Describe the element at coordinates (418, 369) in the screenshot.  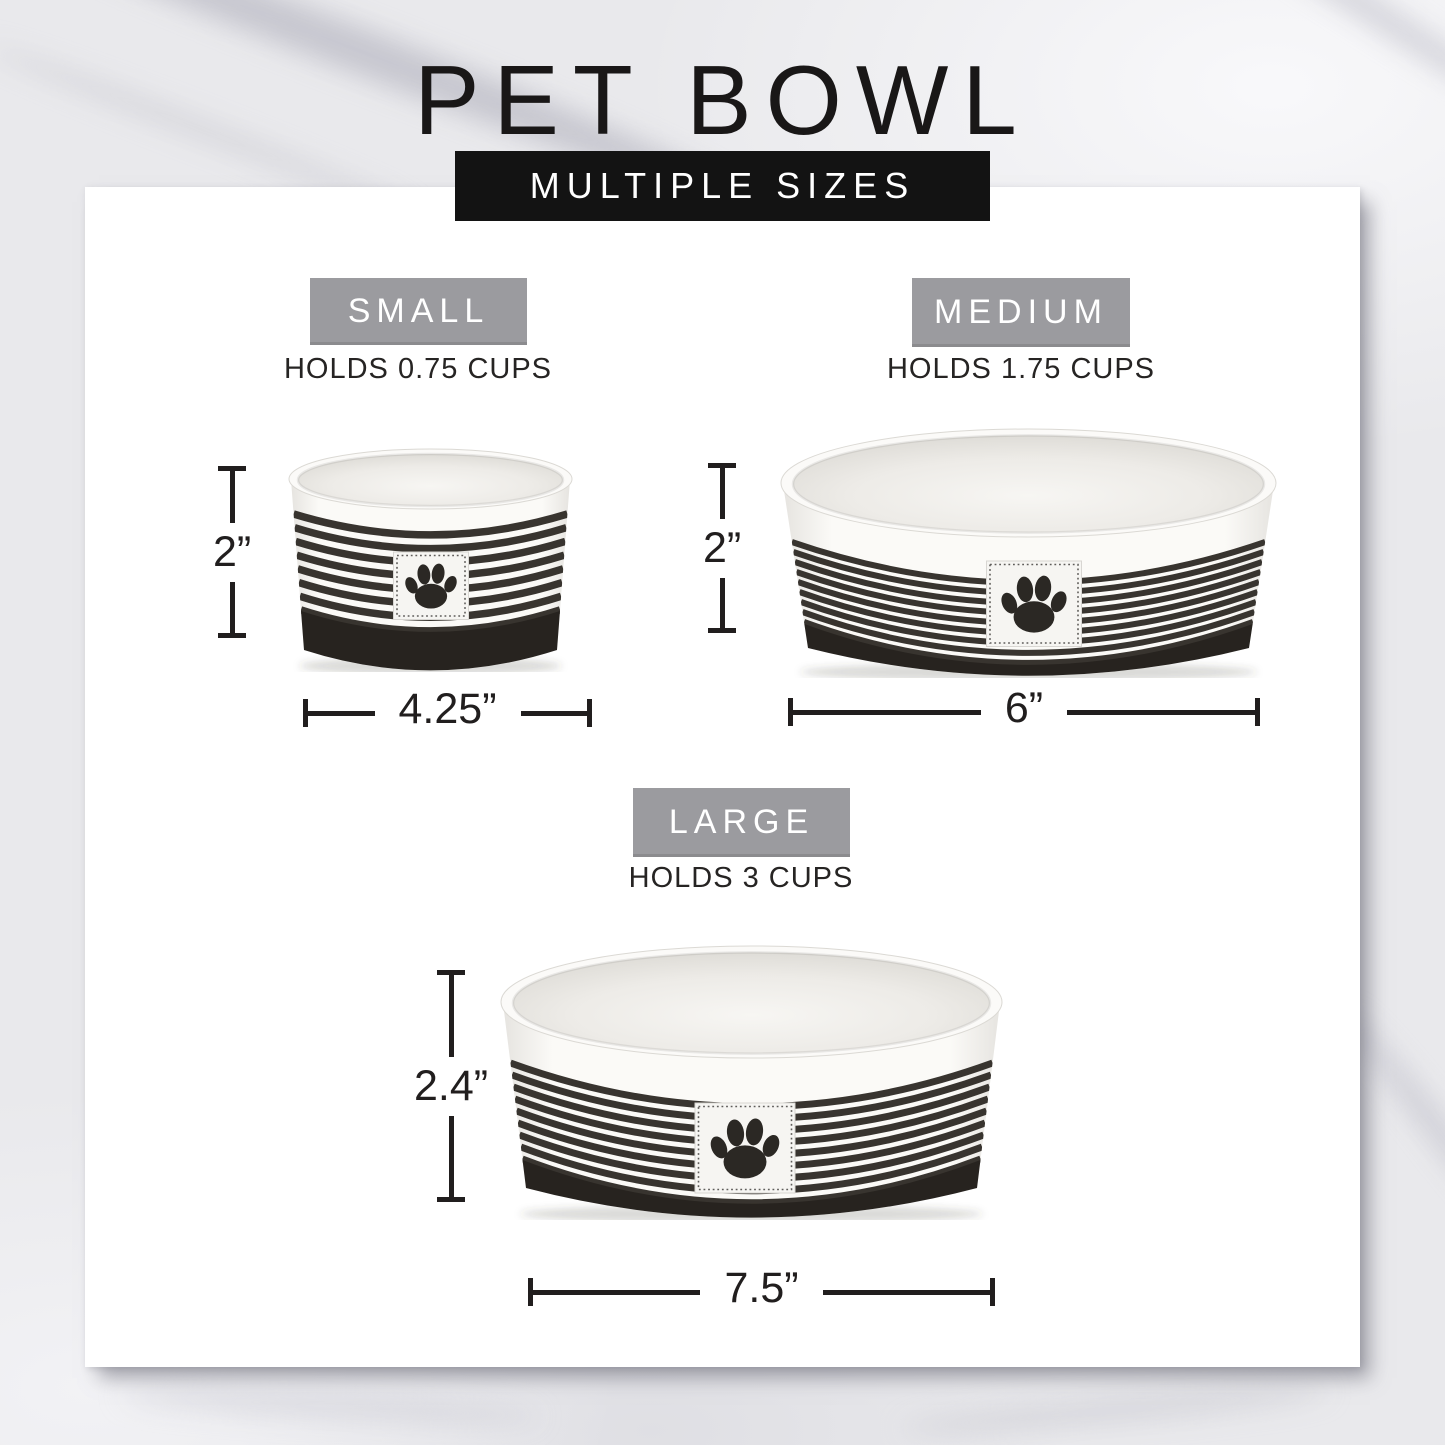
I see `holds-text-small: HOLDS 0.75 CUPS` at that location.